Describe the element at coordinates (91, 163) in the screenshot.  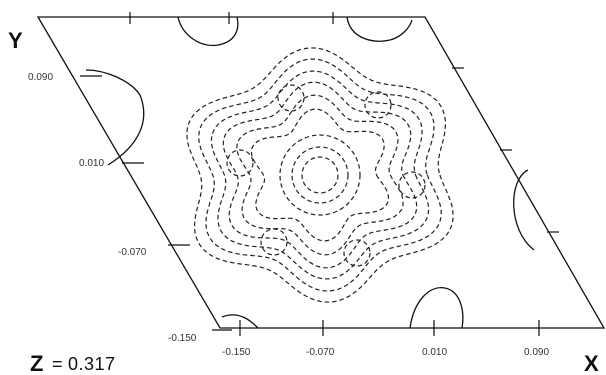
I see `y-tick-label: 0.010` at that location.